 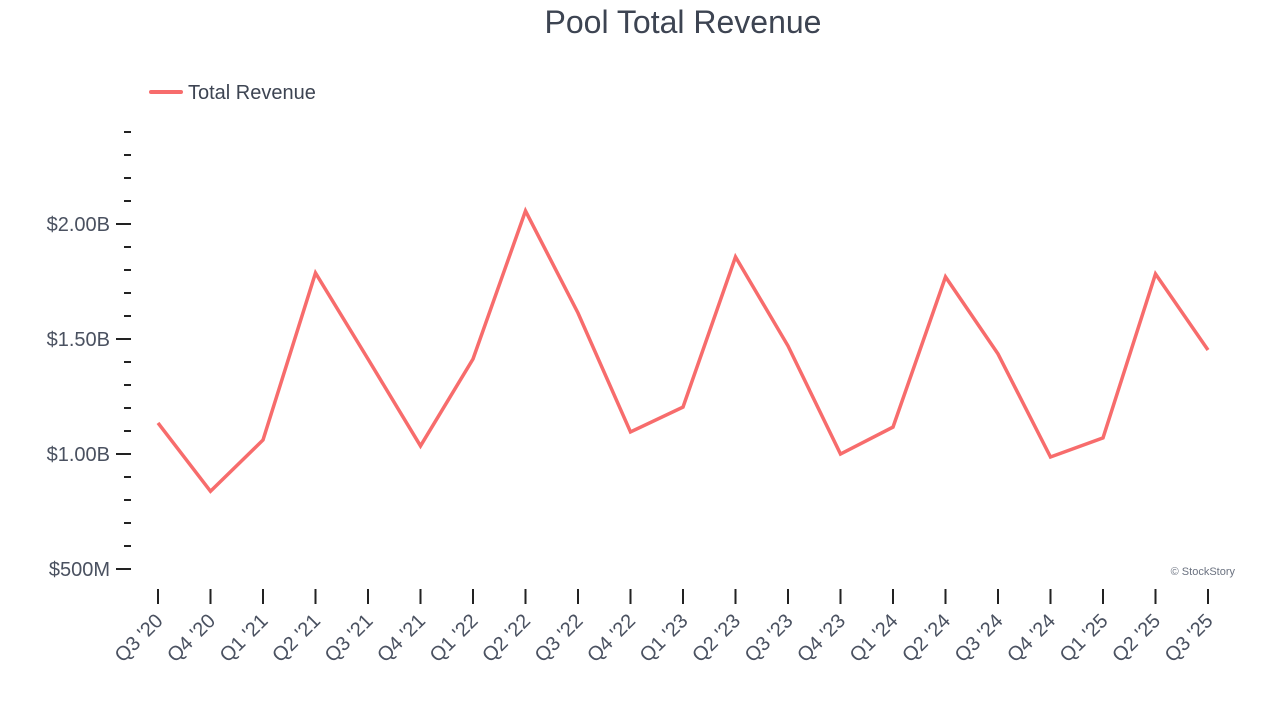 I want to click on x-tick-label: Q4 '21, so click(x=401, y=638).